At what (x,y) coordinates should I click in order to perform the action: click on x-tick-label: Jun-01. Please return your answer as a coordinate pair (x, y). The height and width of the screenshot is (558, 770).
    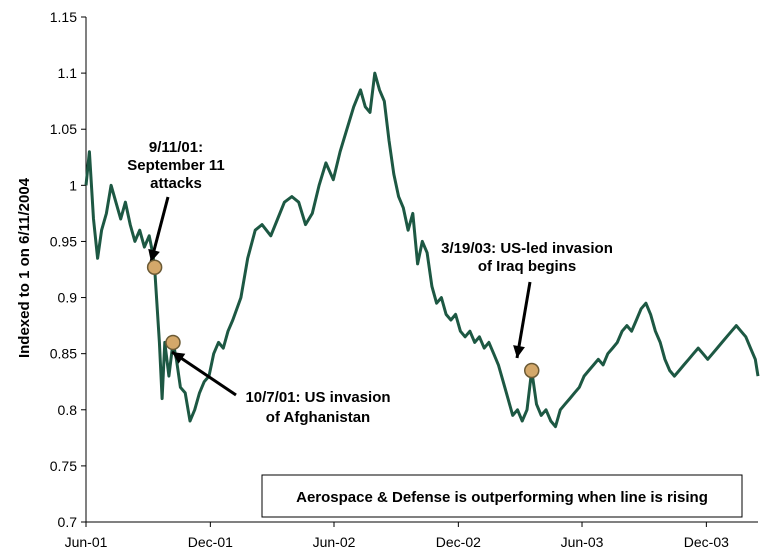
    Looking at the image, I should click on (86, 542).